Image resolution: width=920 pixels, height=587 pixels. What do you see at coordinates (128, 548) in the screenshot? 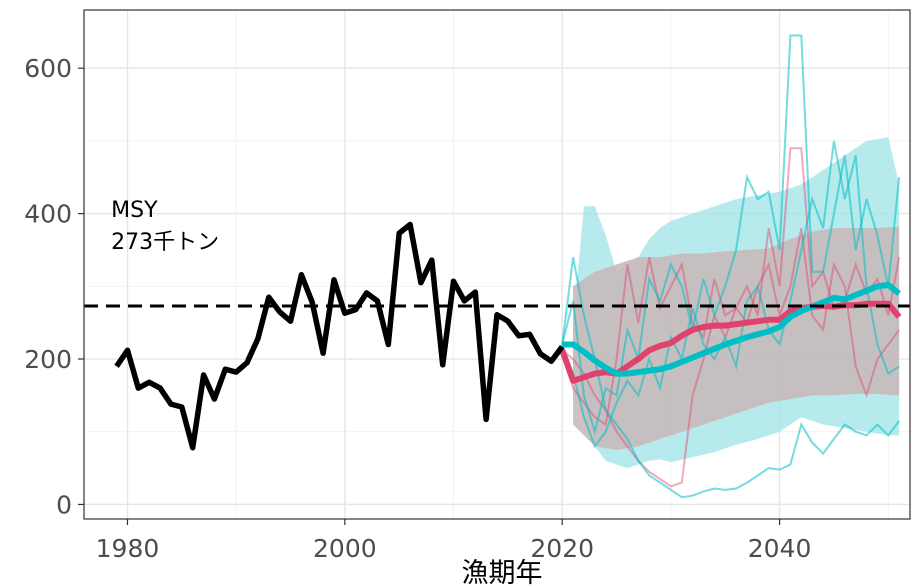
I see `x-tick-label: 1980` at bounding box center [128, 548].